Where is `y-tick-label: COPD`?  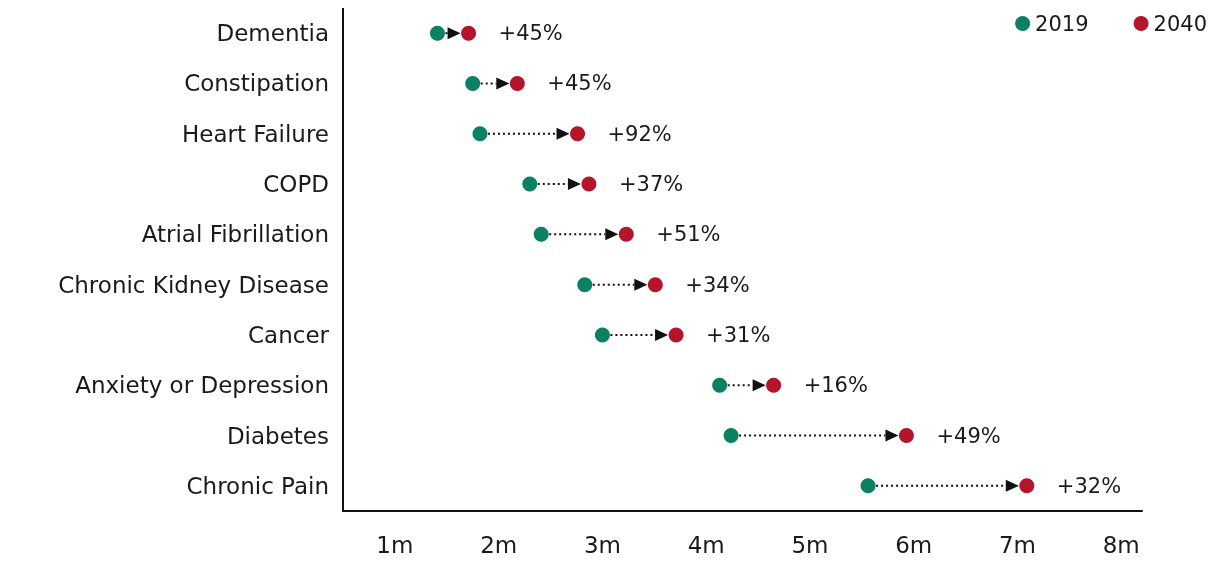 y-tick-label: COPD is located at coordinates (296, 184).